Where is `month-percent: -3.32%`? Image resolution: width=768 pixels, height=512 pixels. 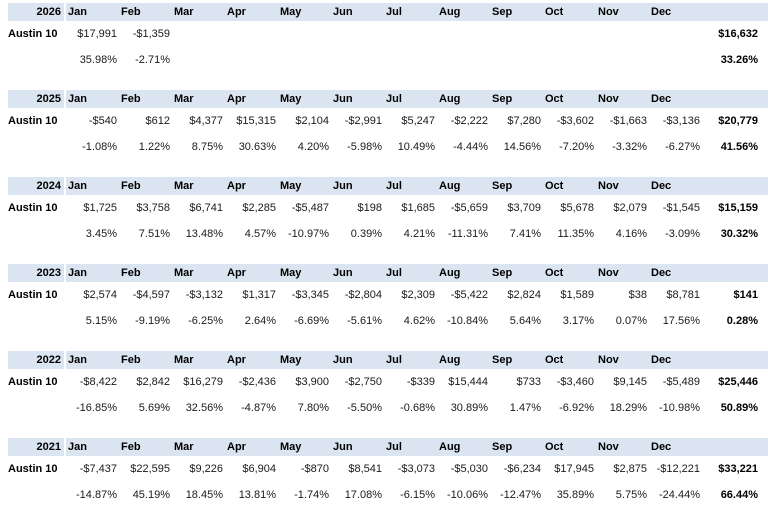 month-percent: -3.32% is located at coordinates (629, 147).